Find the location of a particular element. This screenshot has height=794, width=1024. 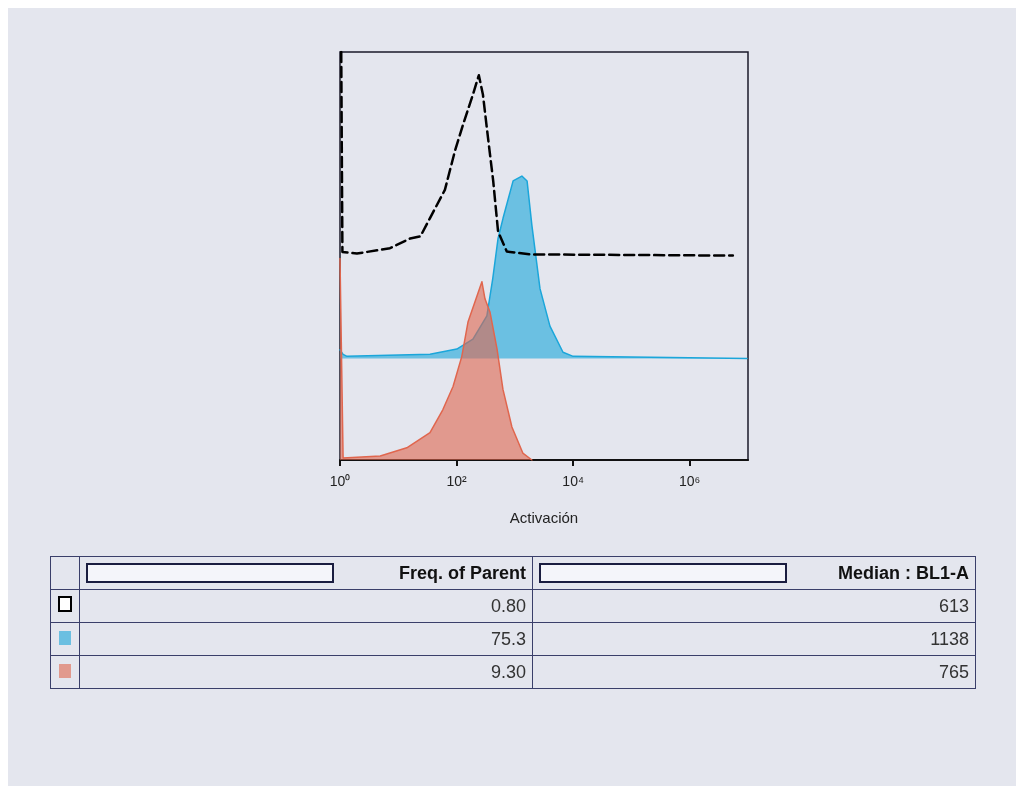

x-tick-label: 10⁰ is located at coordinates (340, 481).